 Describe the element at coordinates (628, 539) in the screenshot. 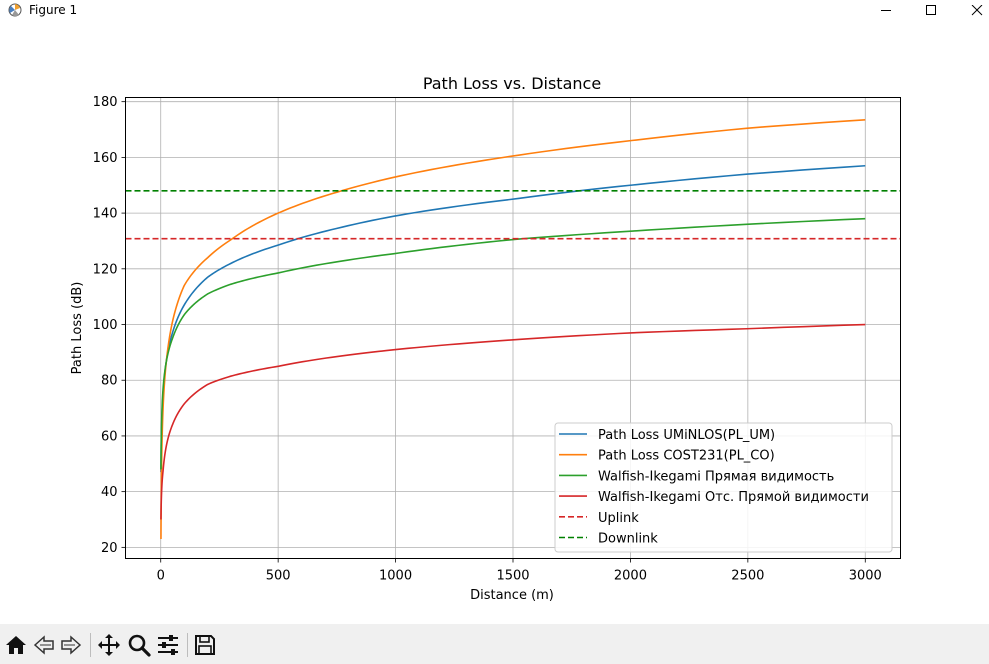

I see `legend-label: Downlink` at that location.